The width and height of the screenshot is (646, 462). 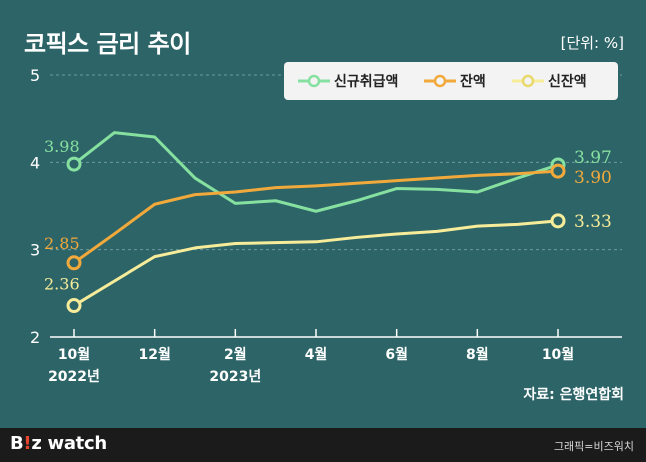 I want to click on graphic-credit: 그래픽=비즈워치, so click(x=593, y=446).